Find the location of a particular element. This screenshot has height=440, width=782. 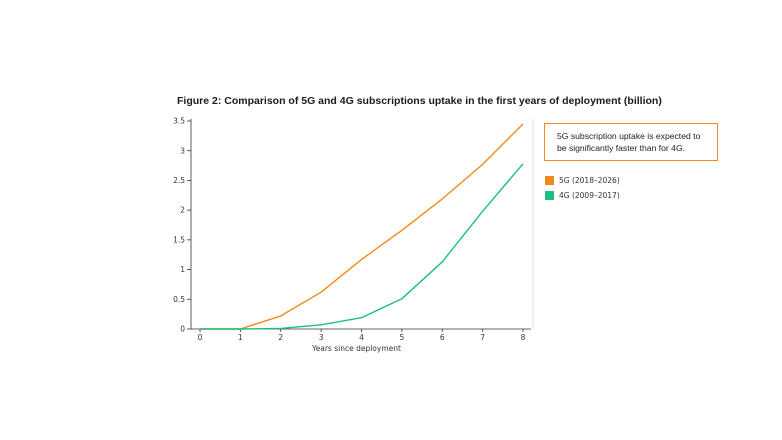

y-tick-label: 1 is located at coordinates (182, 269).